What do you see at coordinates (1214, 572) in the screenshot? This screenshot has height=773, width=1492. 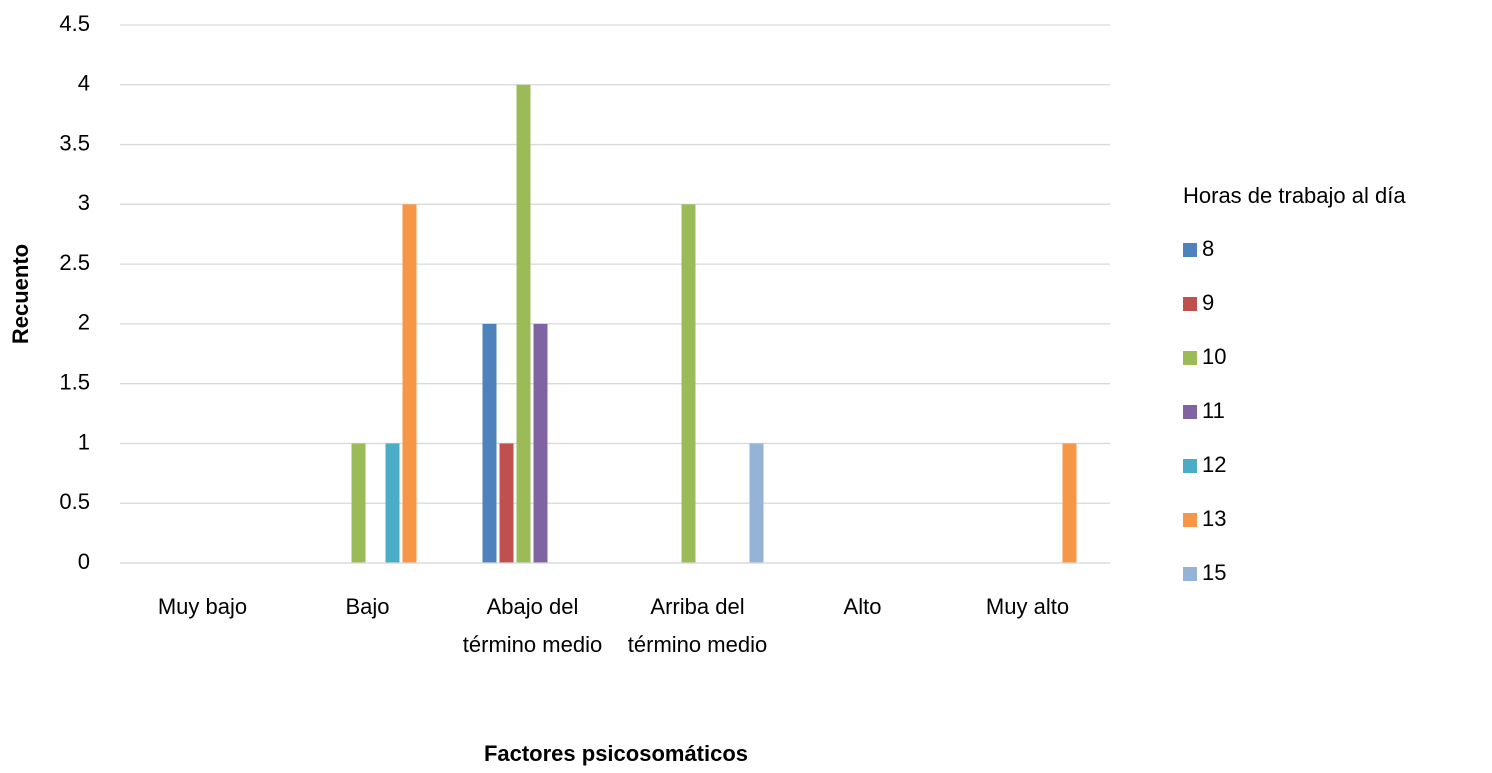 I see `legend-label: 15` at bounding box center [1214, 572].